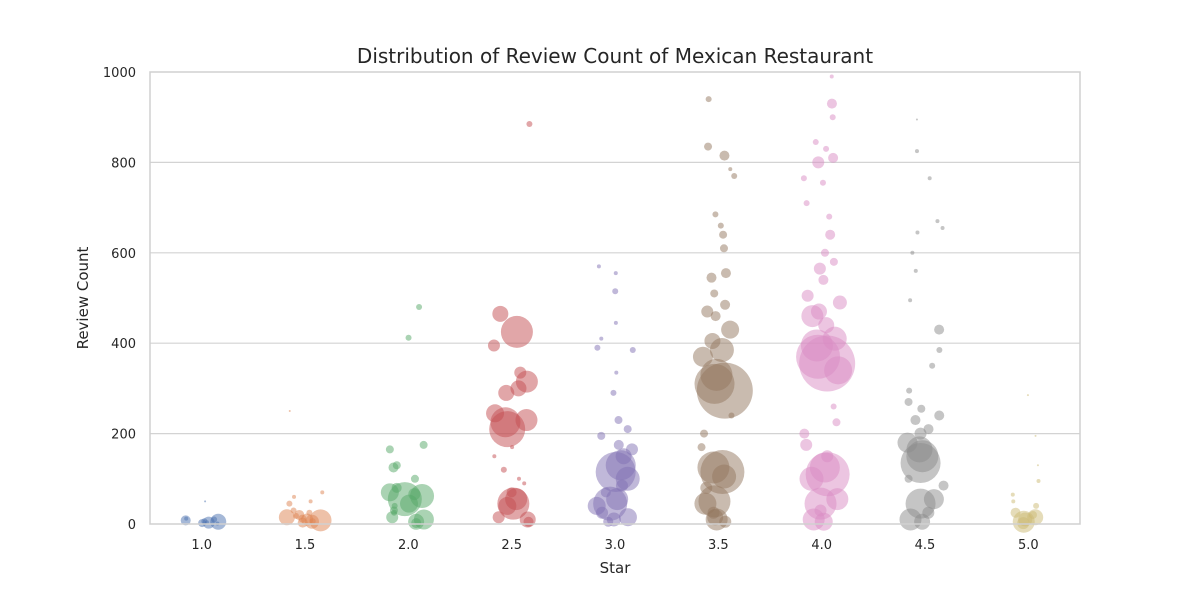 This screenshot has height=600, width=1200. I want to click on y-tick-label: 1000, so click(119, 73).